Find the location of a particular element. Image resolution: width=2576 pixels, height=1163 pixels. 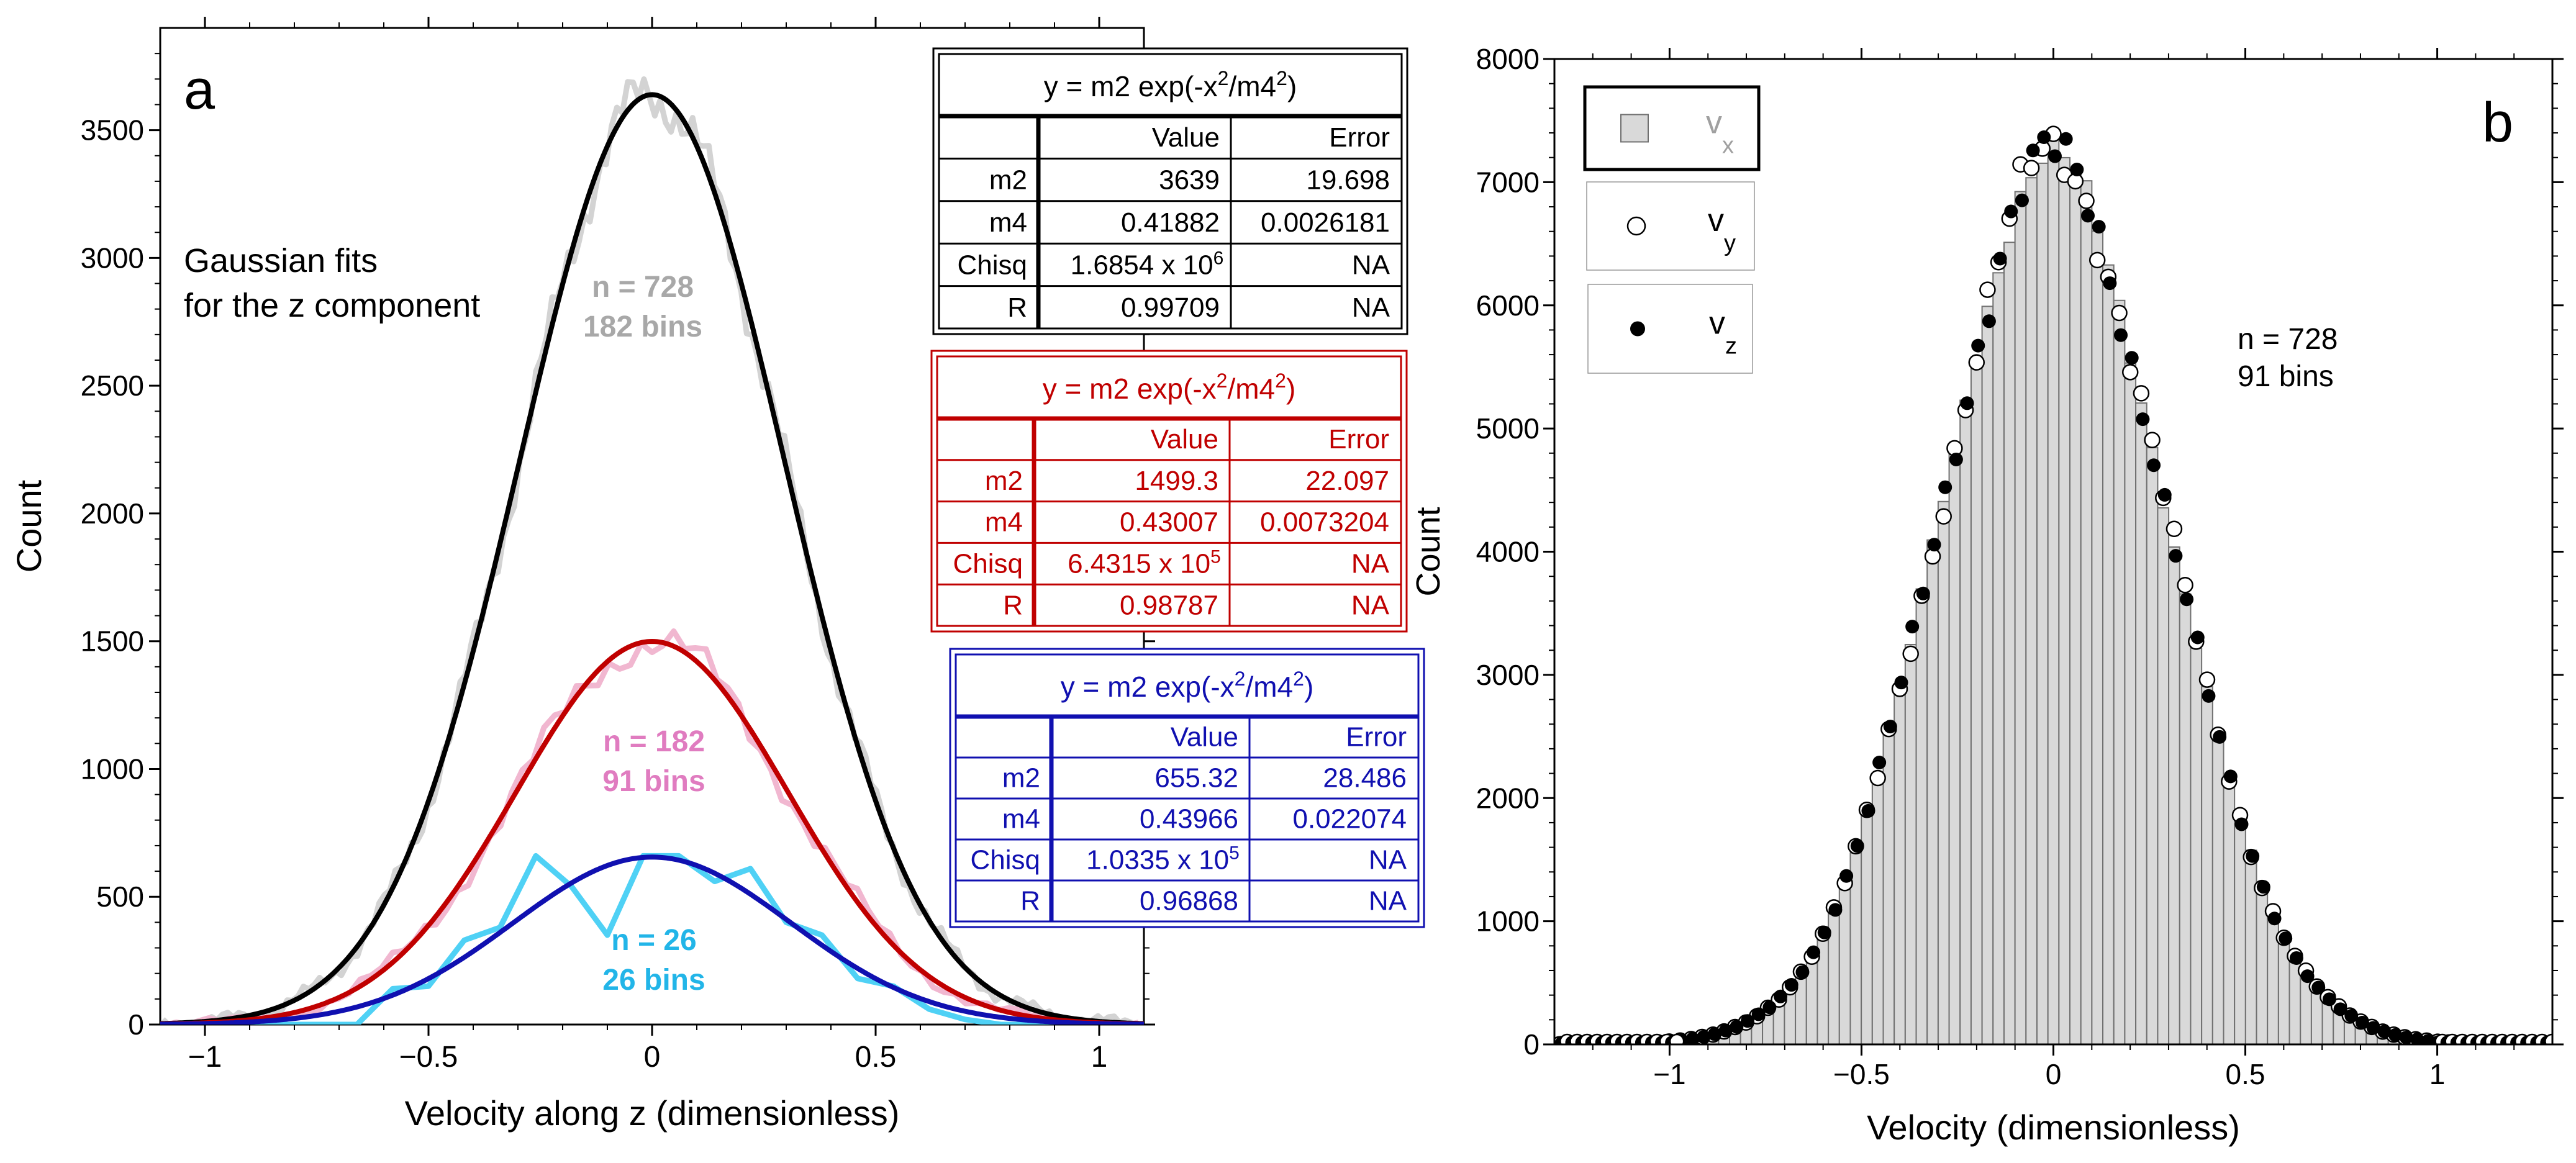

y-tick-label: 2000 is located at coordinates (1508, 798).